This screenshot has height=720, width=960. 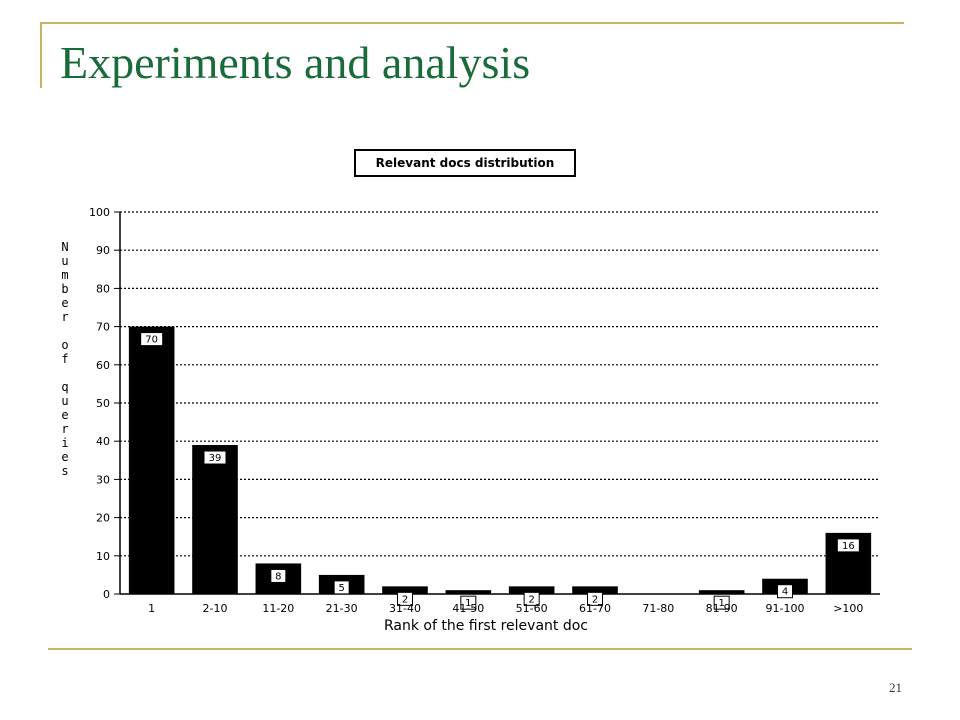 I want to click on y-tick-label: 90, so click(x=103, y=250).